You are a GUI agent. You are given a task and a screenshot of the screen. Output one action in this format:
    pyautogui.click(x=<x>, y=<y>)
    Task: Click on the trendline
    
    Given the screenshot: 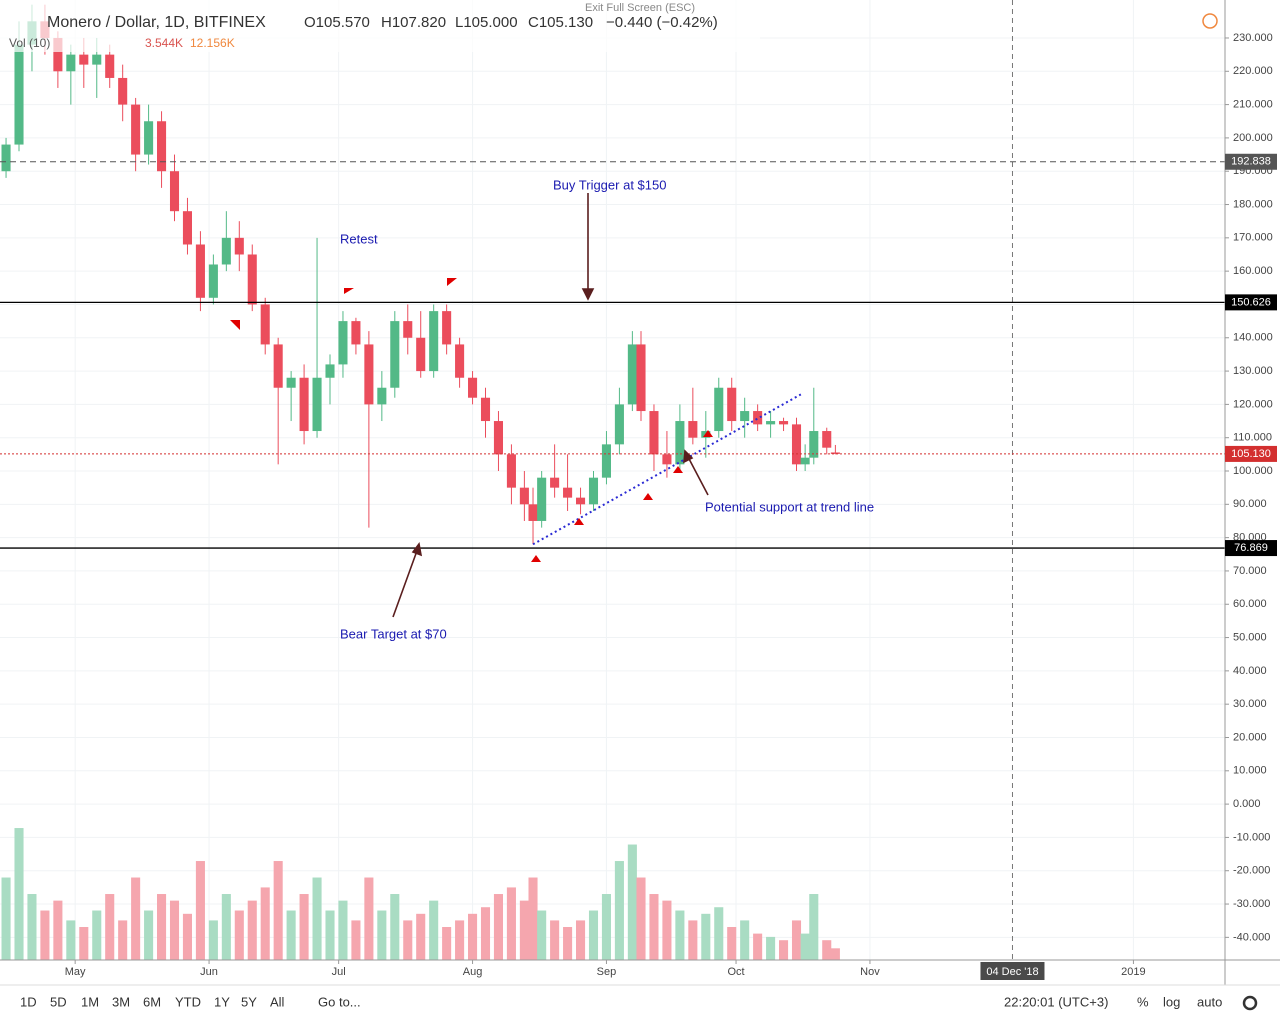 What is the action you would take?
    pyautogui.click(x=667, y=469)
    